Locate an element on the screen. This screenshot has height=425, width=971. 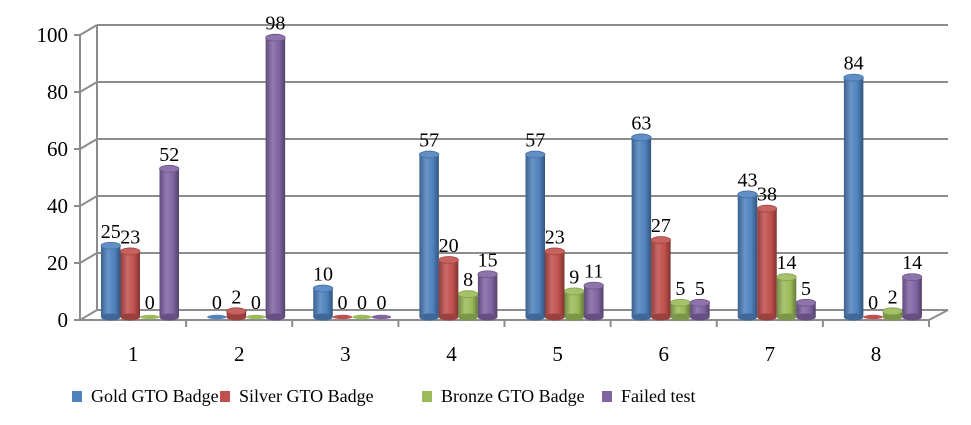
data-label: 25 is located at coordinates (111, 232).